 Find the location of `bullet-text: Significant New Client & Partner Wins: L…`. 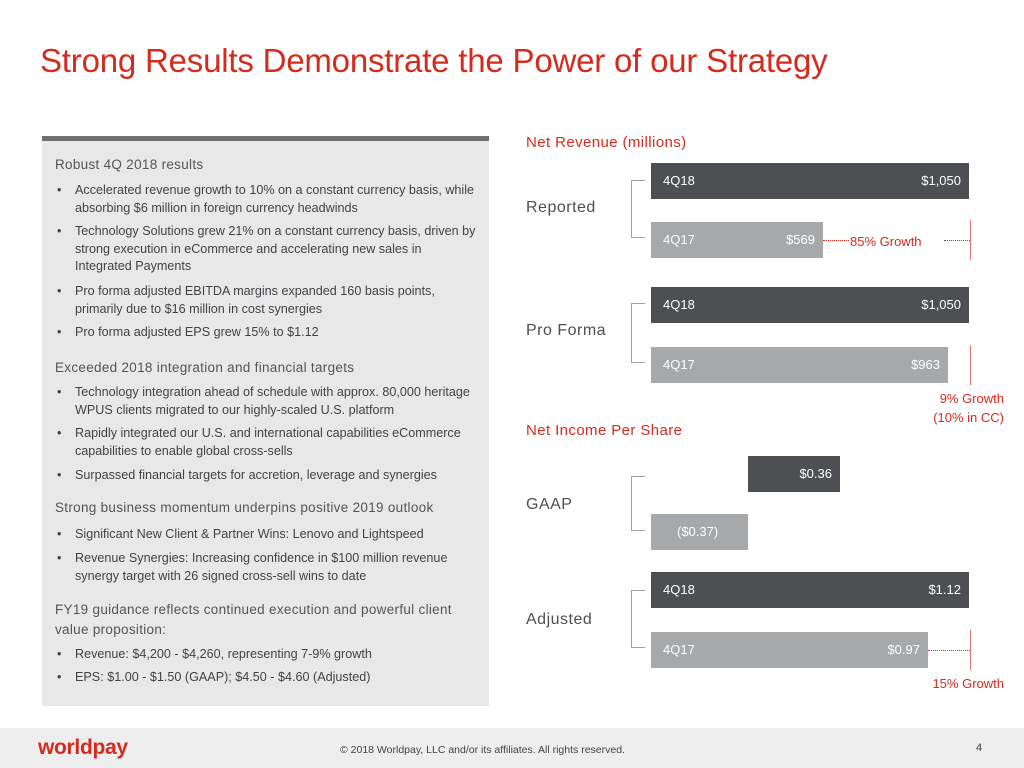

bullet-text: Significant New Client & Partner Wins: L… is located at coordinates (249, 534).